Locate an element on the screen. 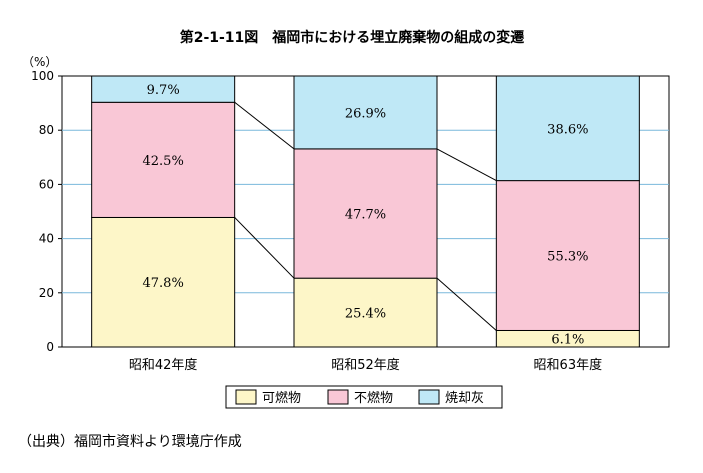  legend: 可燃物 不燃物 焼却灰 is located at coordinates (364, 397).